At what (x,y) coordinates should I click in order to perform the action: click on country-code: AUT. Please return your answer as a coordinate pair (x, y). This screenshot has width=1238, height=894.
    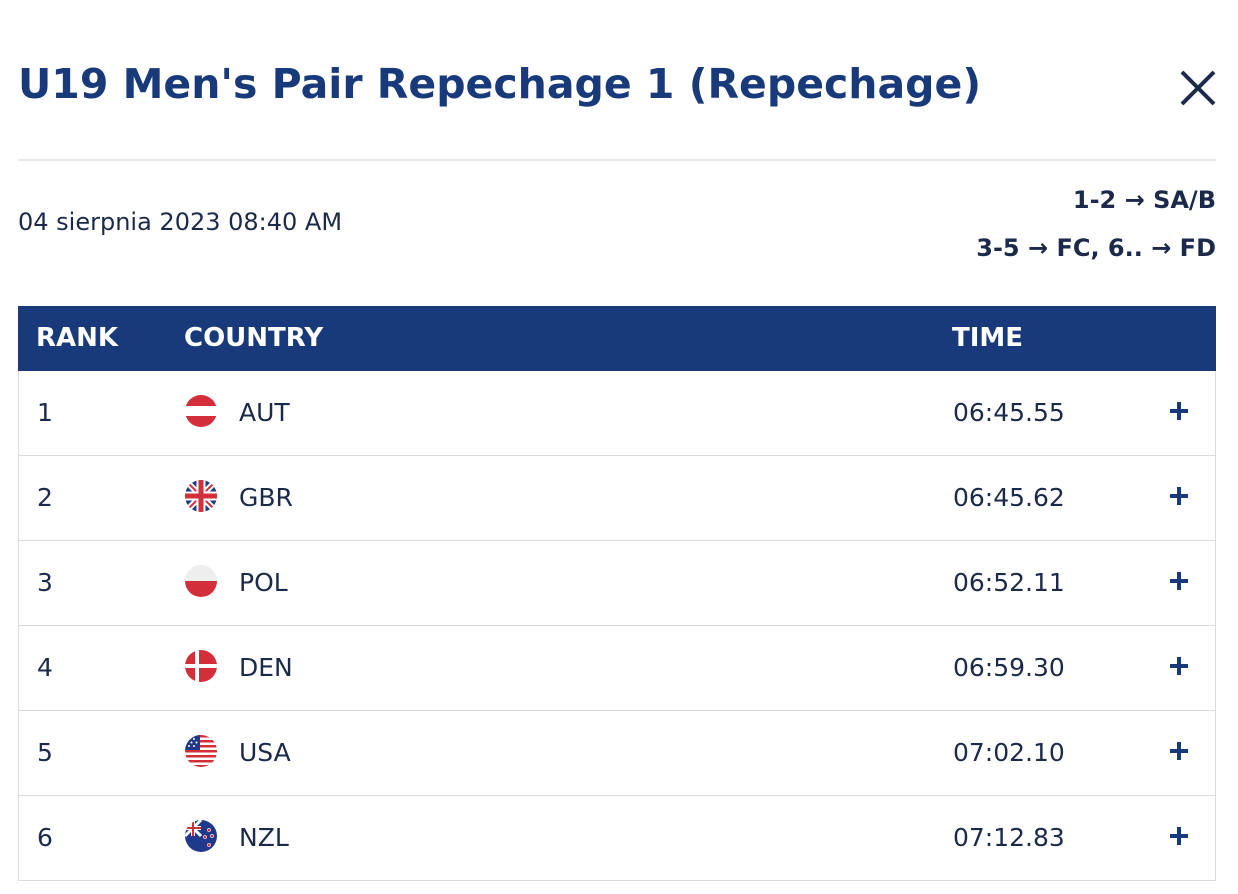
    Looking at the image, I should click on (264, 412).